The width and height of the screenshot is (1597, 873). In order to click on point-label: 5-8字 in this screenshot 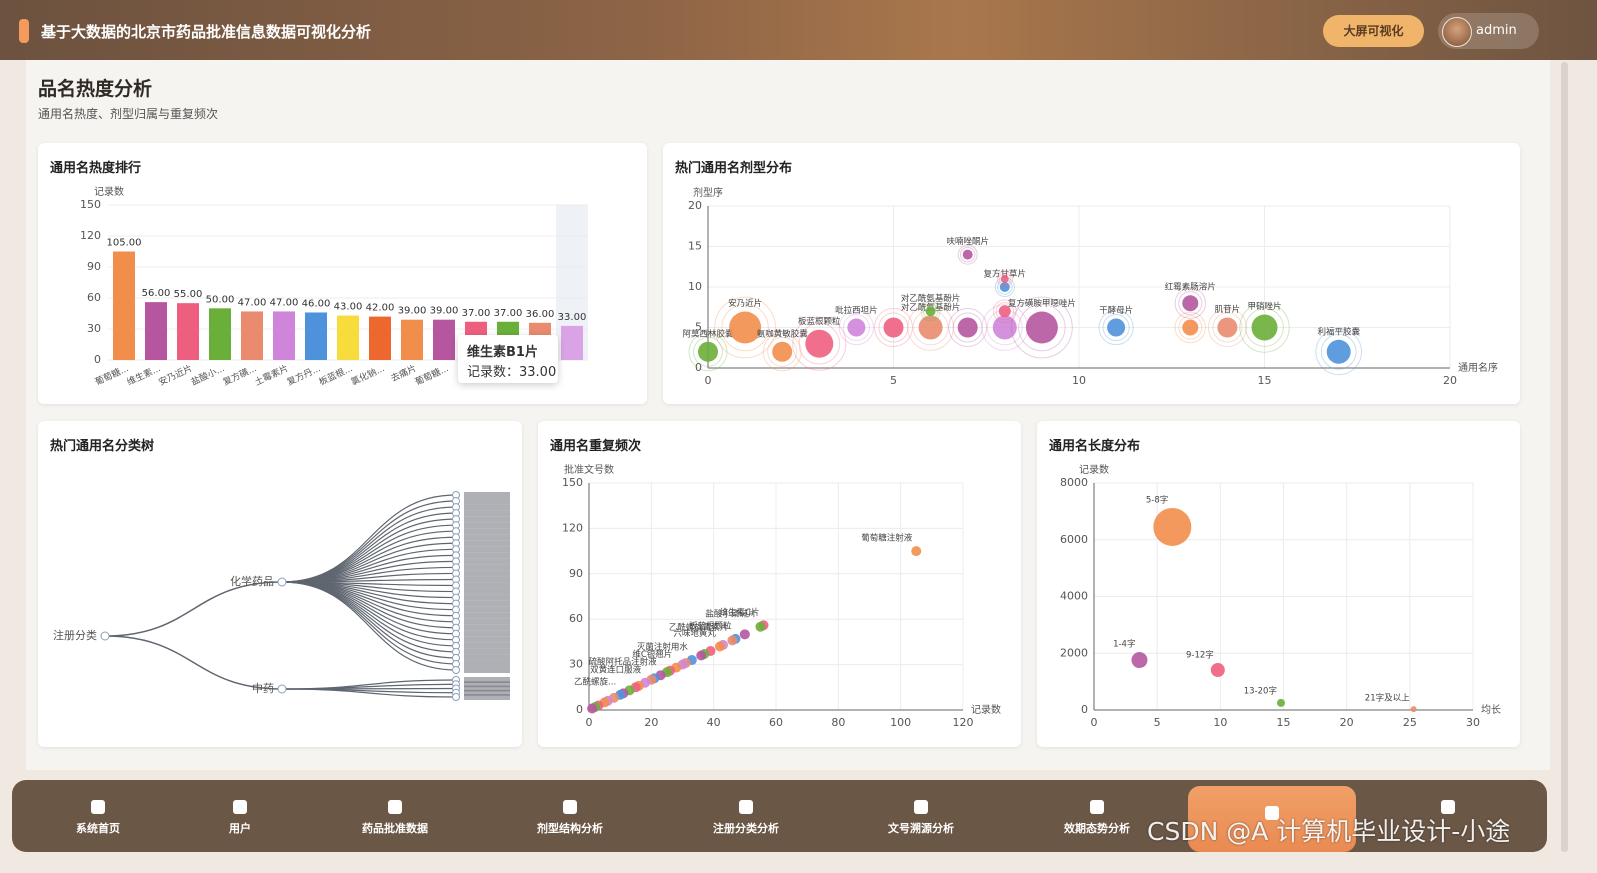, I will do `click(1157, 499)`.